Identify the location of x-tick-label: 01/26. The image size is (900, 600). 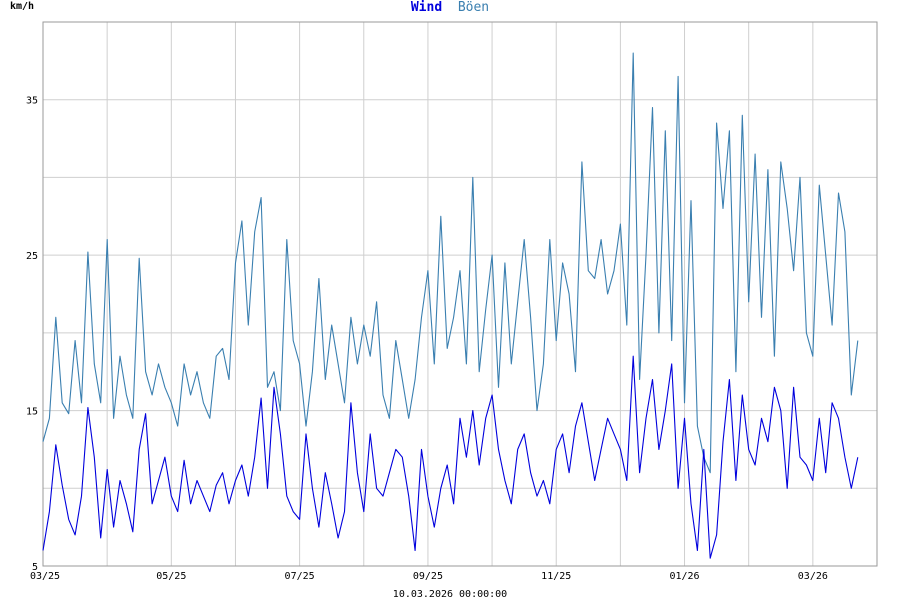
(684, 576).